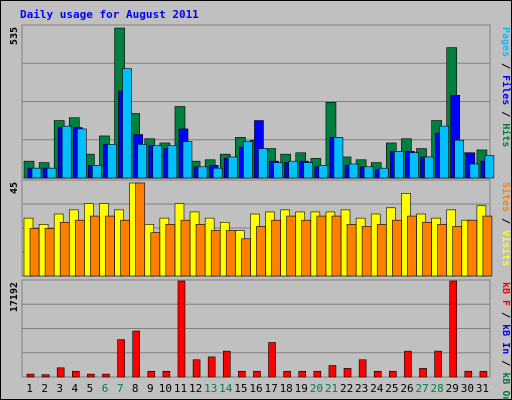 This screenshot has height=400, width=512. I want to click on legend-kb-in: kB In, so click(505, 339).